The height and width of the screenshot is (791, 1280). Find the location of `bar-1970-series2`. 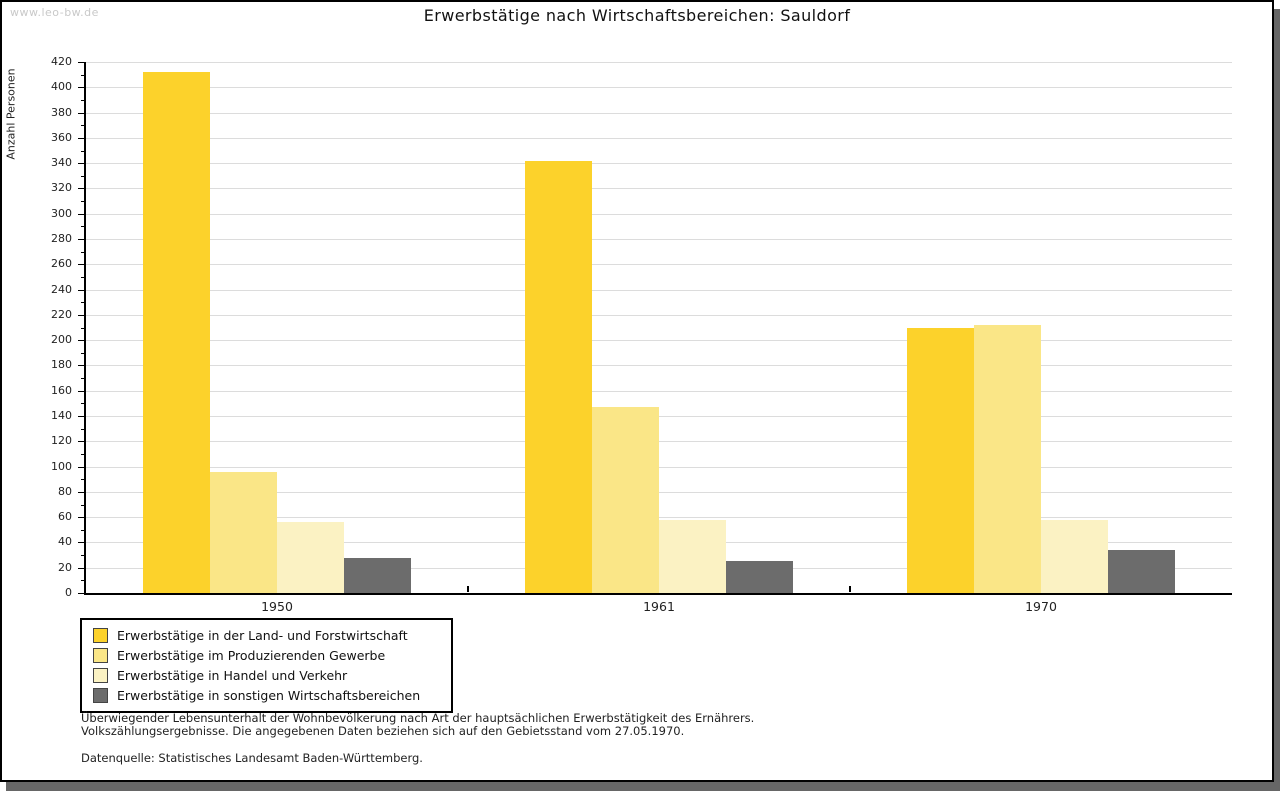

bar-1970-series2 is located at coordinates (1007, 458).